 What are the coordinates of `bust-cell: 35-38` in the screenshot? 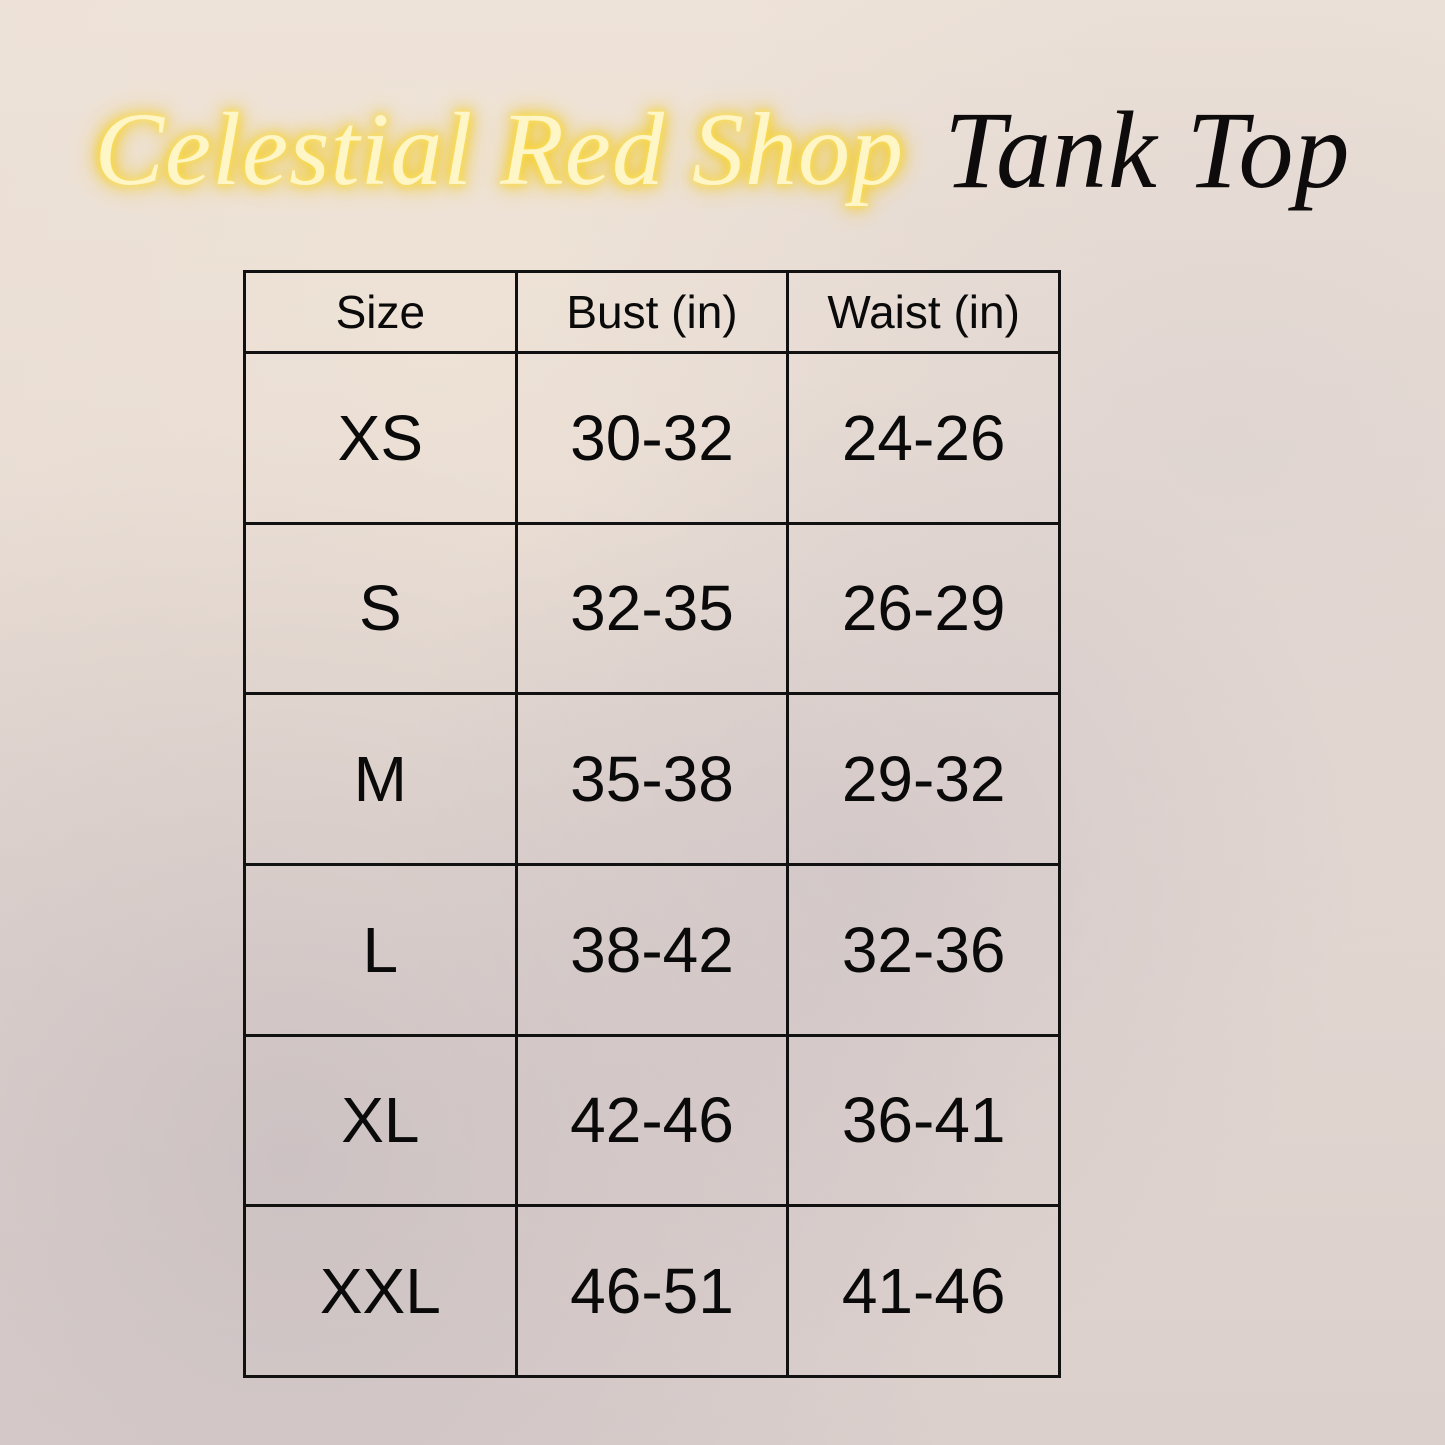 It's located at (652, 779).